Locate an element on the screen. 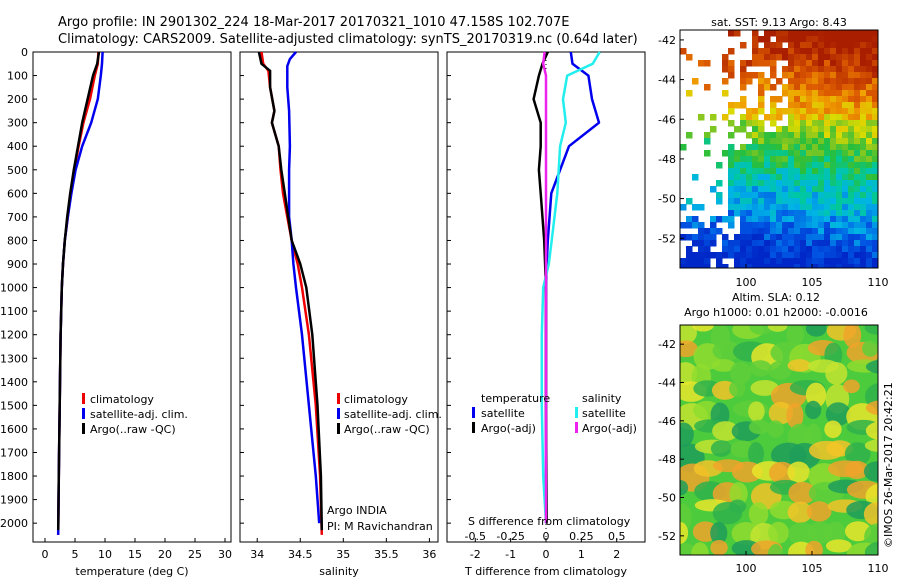  sst-lat-tick-label: -52 is located at coordinates (667, 238).